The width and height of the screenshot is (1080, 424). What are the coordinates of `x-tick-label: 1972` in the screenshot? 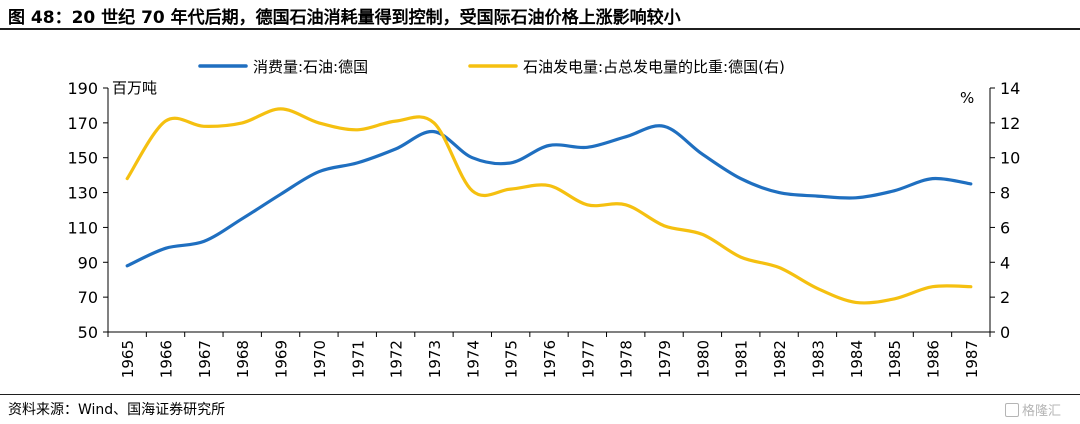 It's located at (397, 359).